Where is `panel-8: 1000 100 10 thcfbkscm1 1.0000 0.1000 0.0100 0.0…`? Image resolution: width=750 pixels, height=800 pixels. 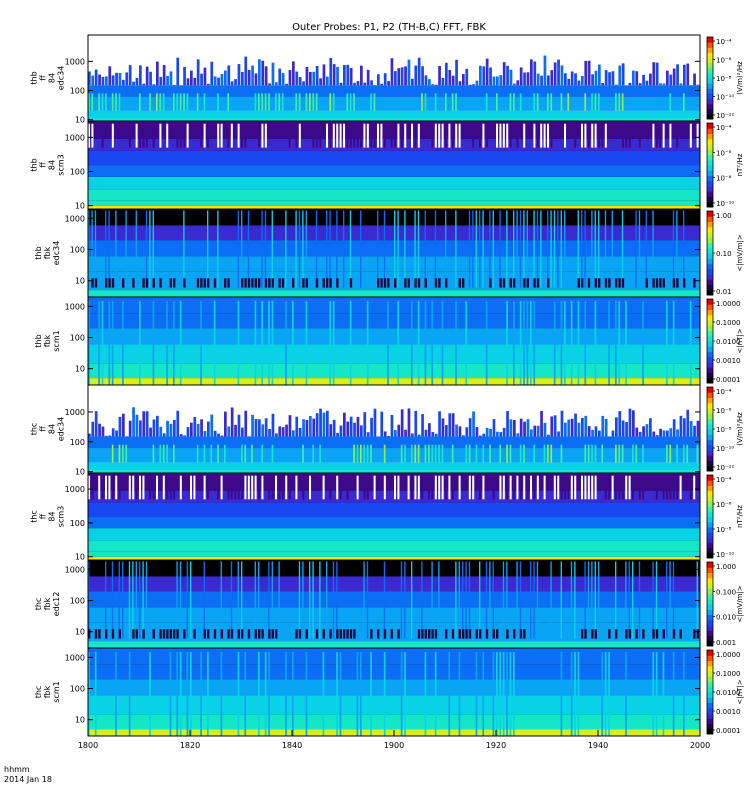 panel-8: 1000 100 10 thcfbkscm1 1.0000 0.1000 0.0100 0.0… is located at coordinates (389, 692).